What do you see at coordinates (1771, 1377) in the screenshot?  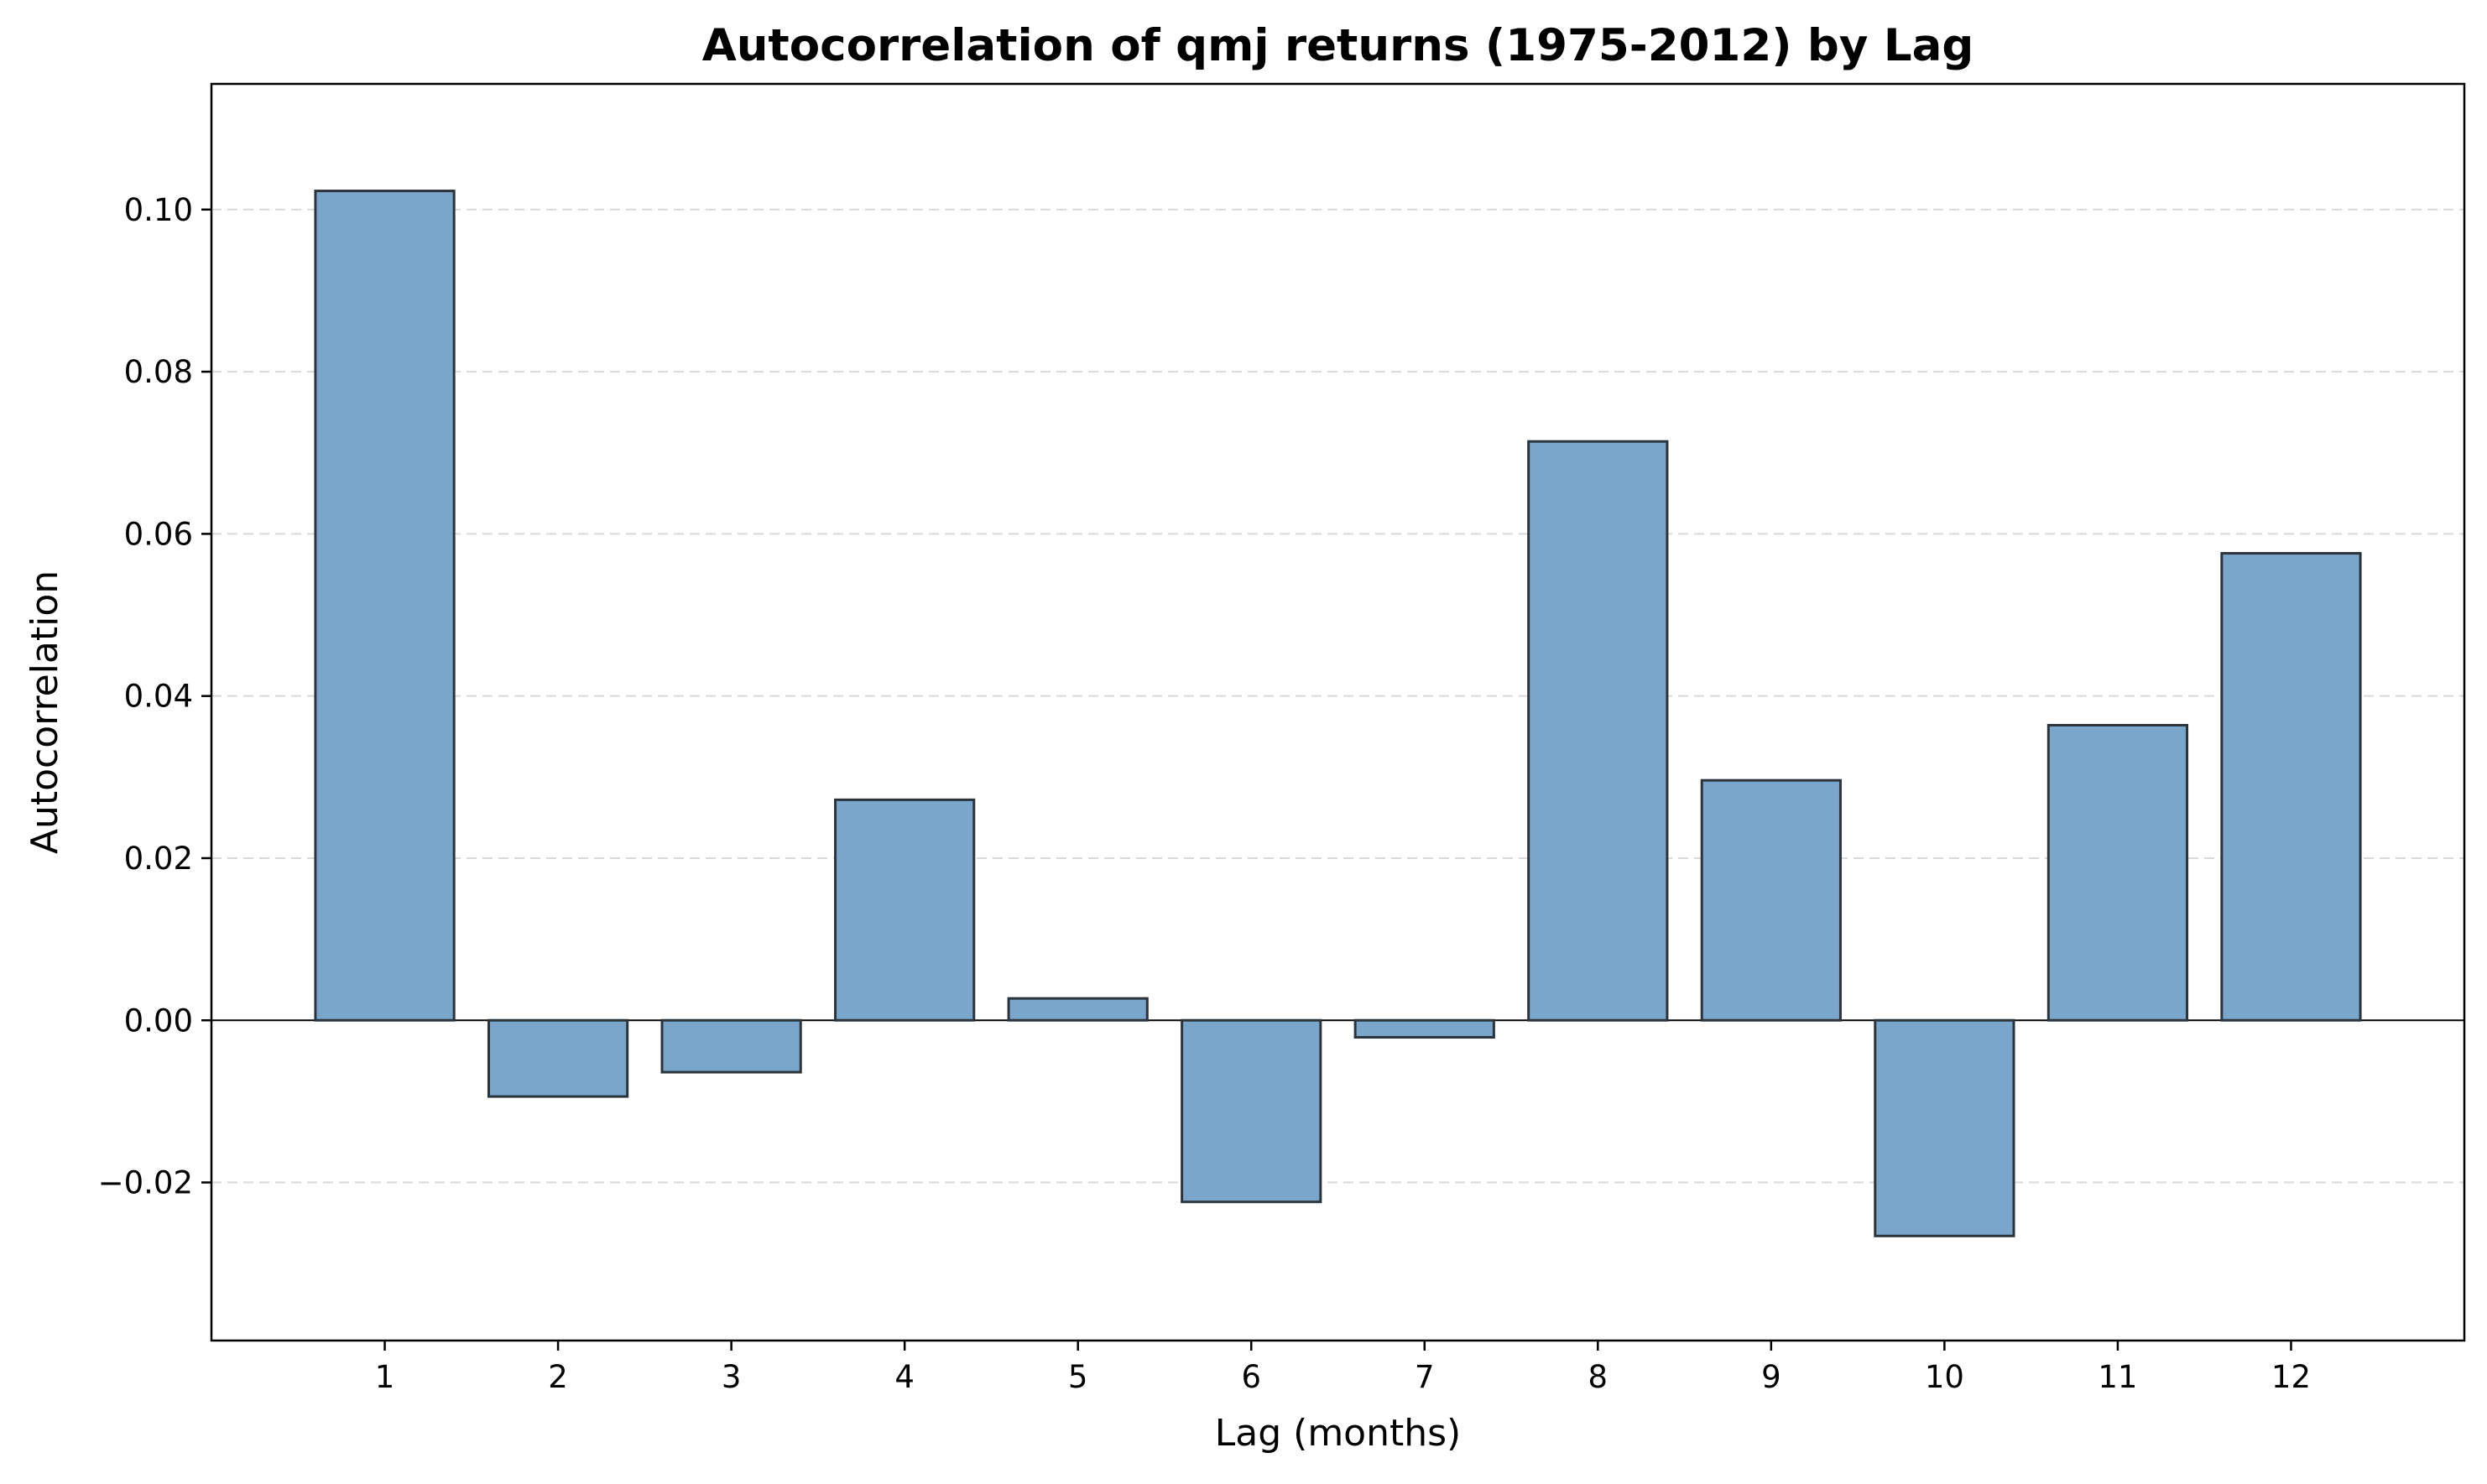 I see `x-tick-label: 9` at bounding box center [1771, 1377].